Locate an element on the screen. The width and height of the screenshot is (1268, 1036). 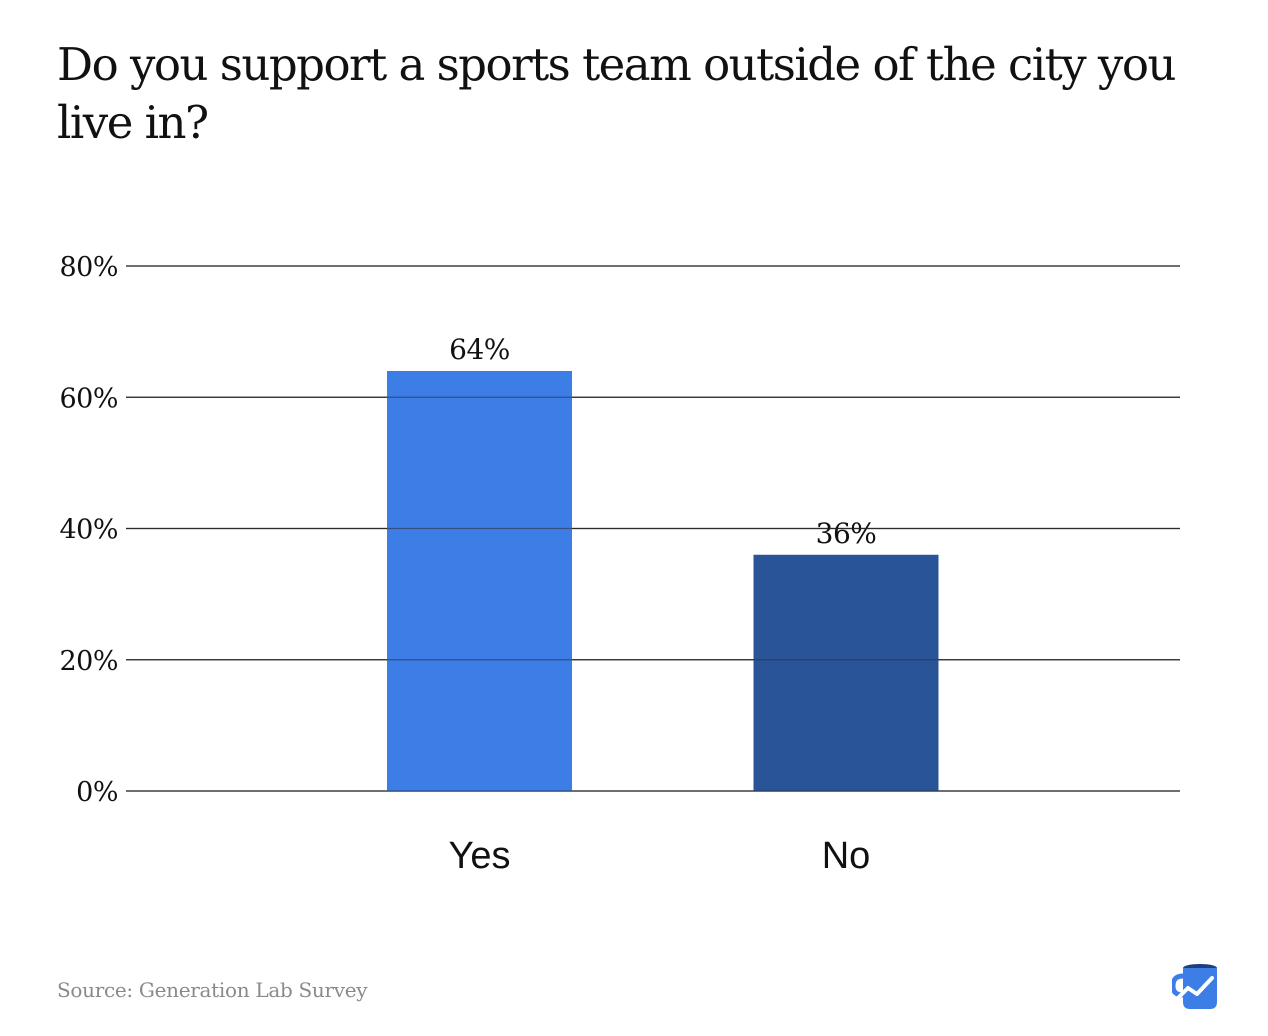
bar-yes is located at coordinates (479, 581).